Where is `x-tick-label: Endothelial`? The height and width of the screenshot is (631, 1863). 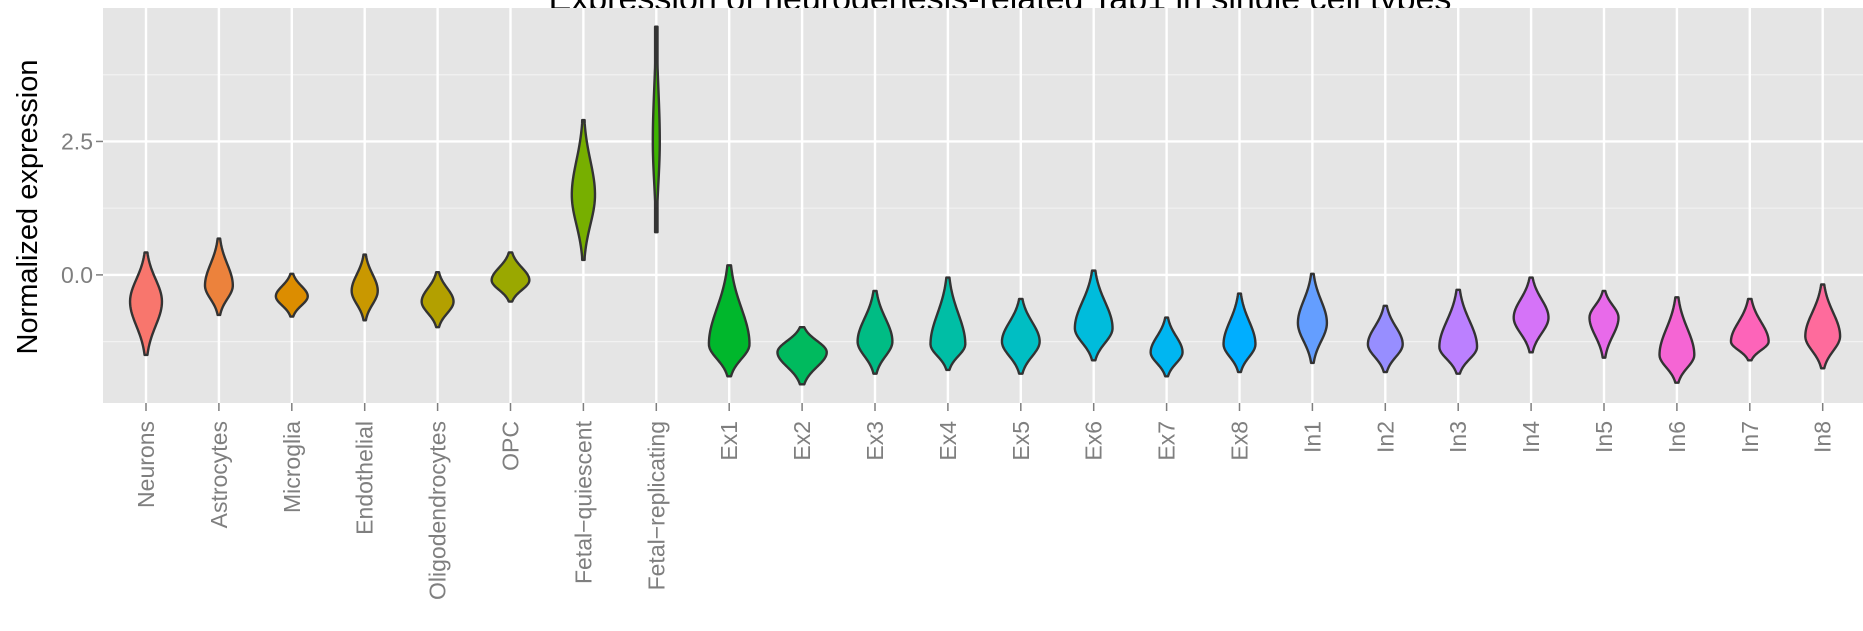 x-tick-label: Endothelial is located at coordinates (365, 478).